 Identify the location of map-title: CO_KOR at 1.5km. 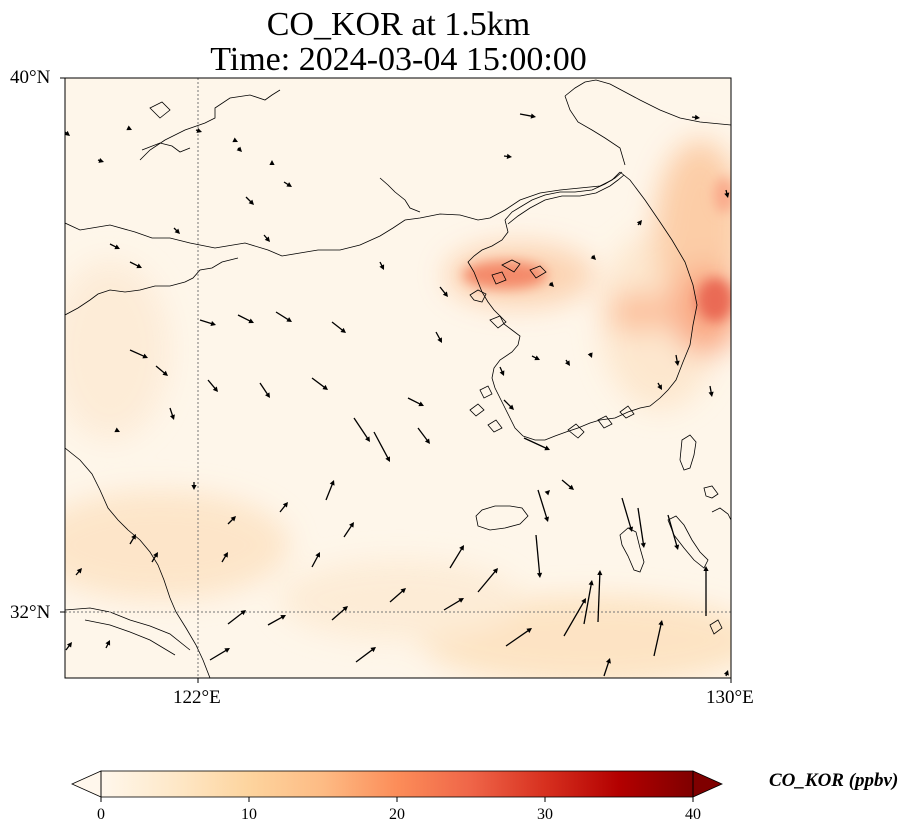
(398, 24).